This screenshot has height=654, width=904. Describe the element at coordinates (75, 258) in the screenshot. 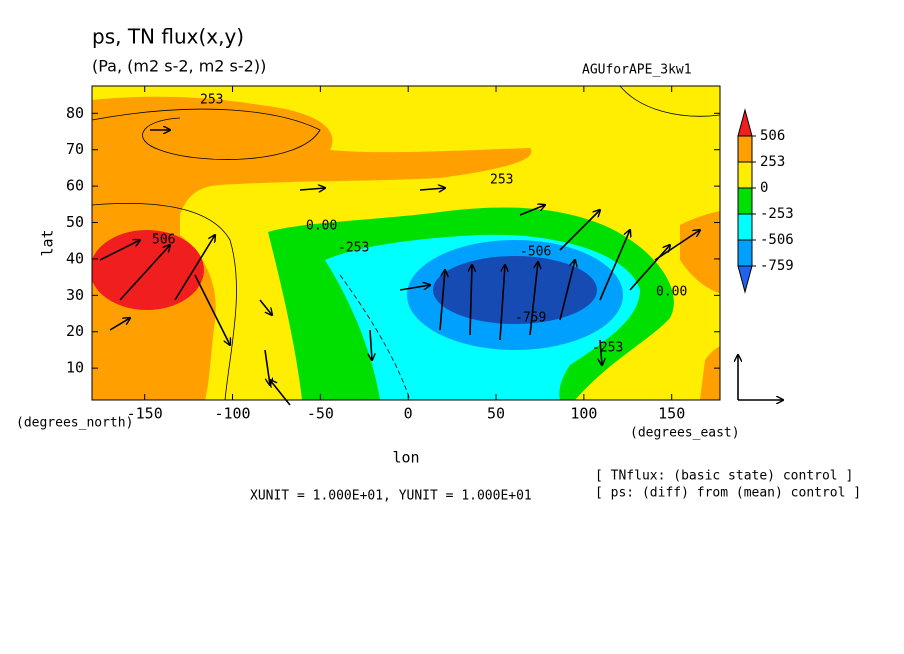

I see `y-tick-label: 40` at that location.